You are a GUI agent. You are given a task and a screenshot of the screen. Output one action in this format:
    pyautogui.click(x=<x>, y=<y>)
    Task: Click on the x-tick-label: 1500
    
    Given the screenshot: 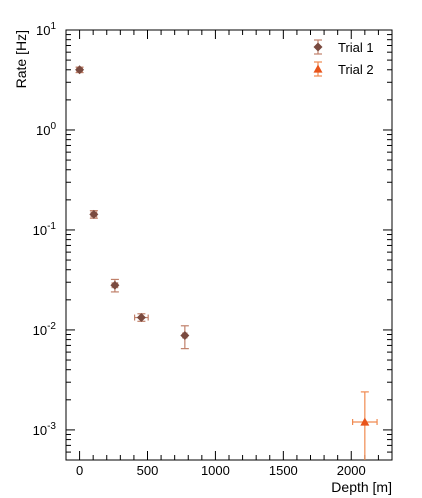 What is the action you would take?
    pyautogui.click(x=283, y=470)
    